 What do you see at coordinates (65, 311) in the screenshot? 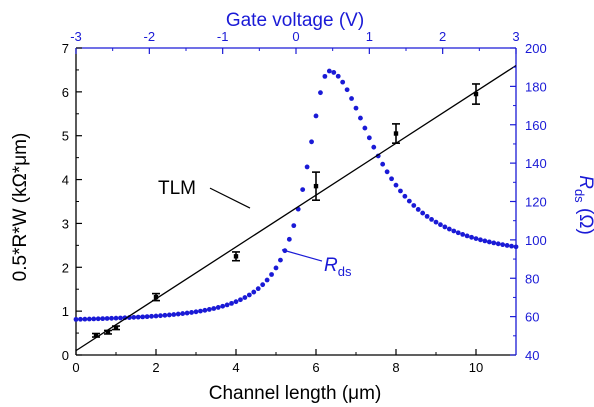
I see `left-tick-label: 1` at bounding box center [65, 311].